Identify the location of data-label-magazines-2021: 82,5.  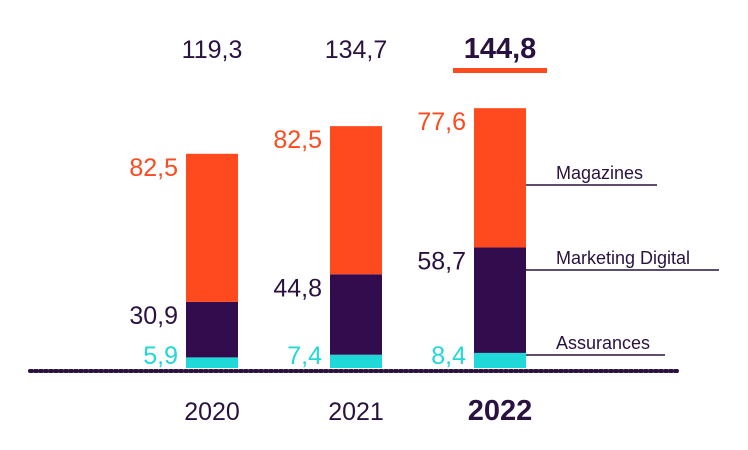
(297, 140).